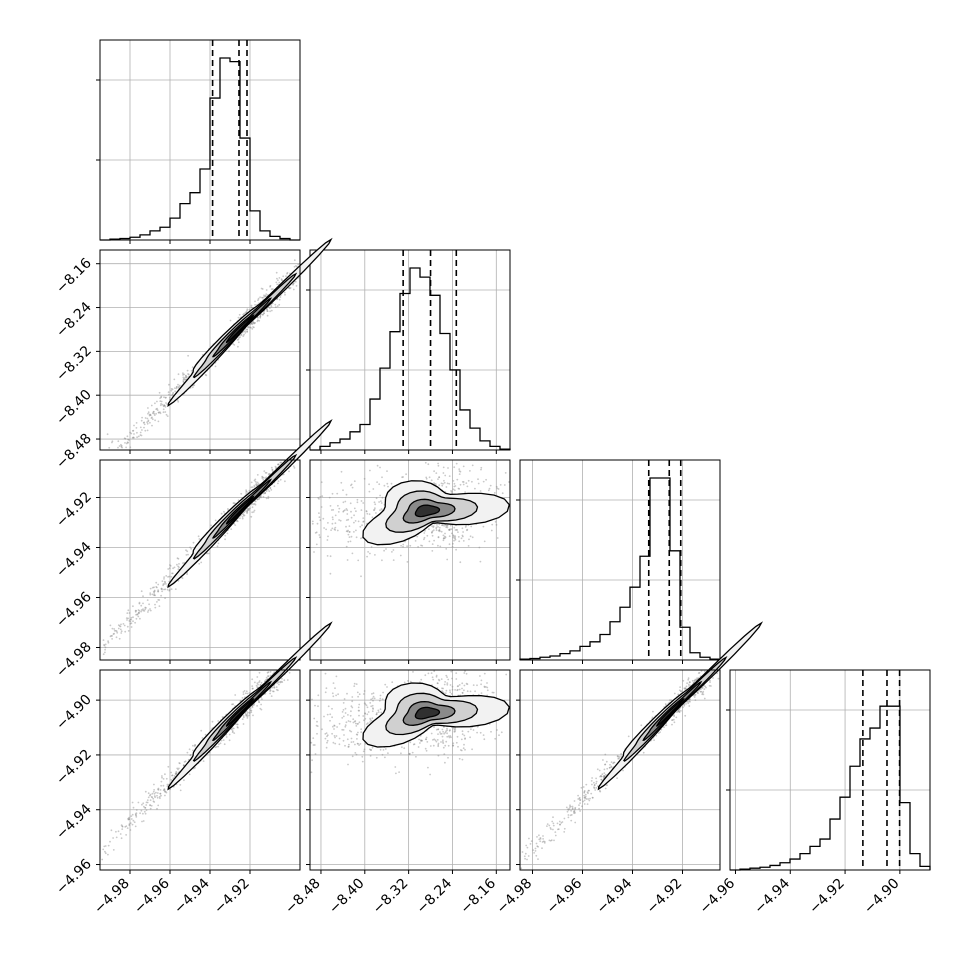  Describe the element at coordinates (620, 560) in the screenshot. I see `panel-frame` at that location.